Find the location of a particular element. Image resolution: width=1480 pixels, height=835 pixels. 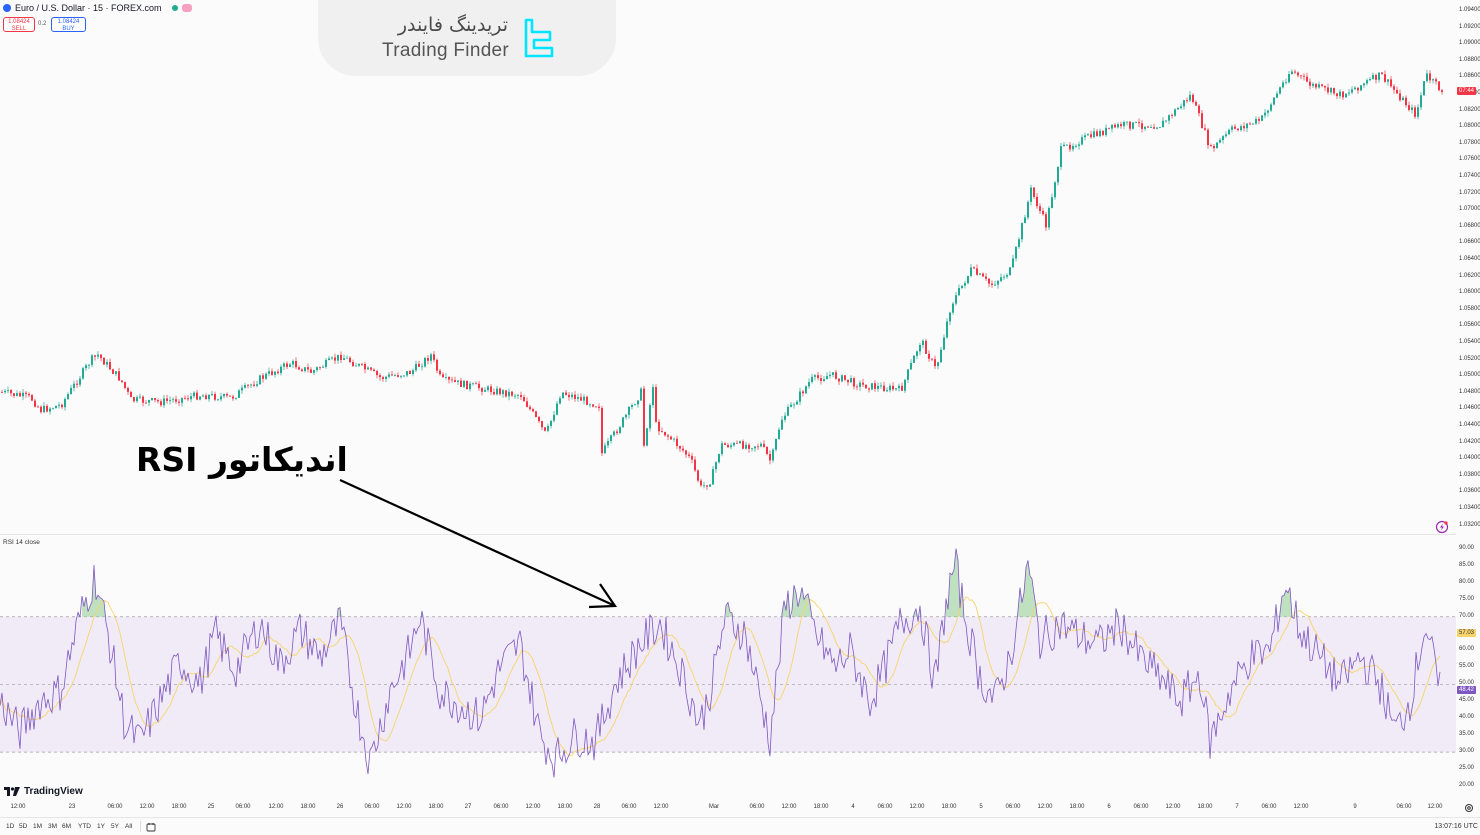

range-5d-button: 5D is located at coordinates (23, 826).